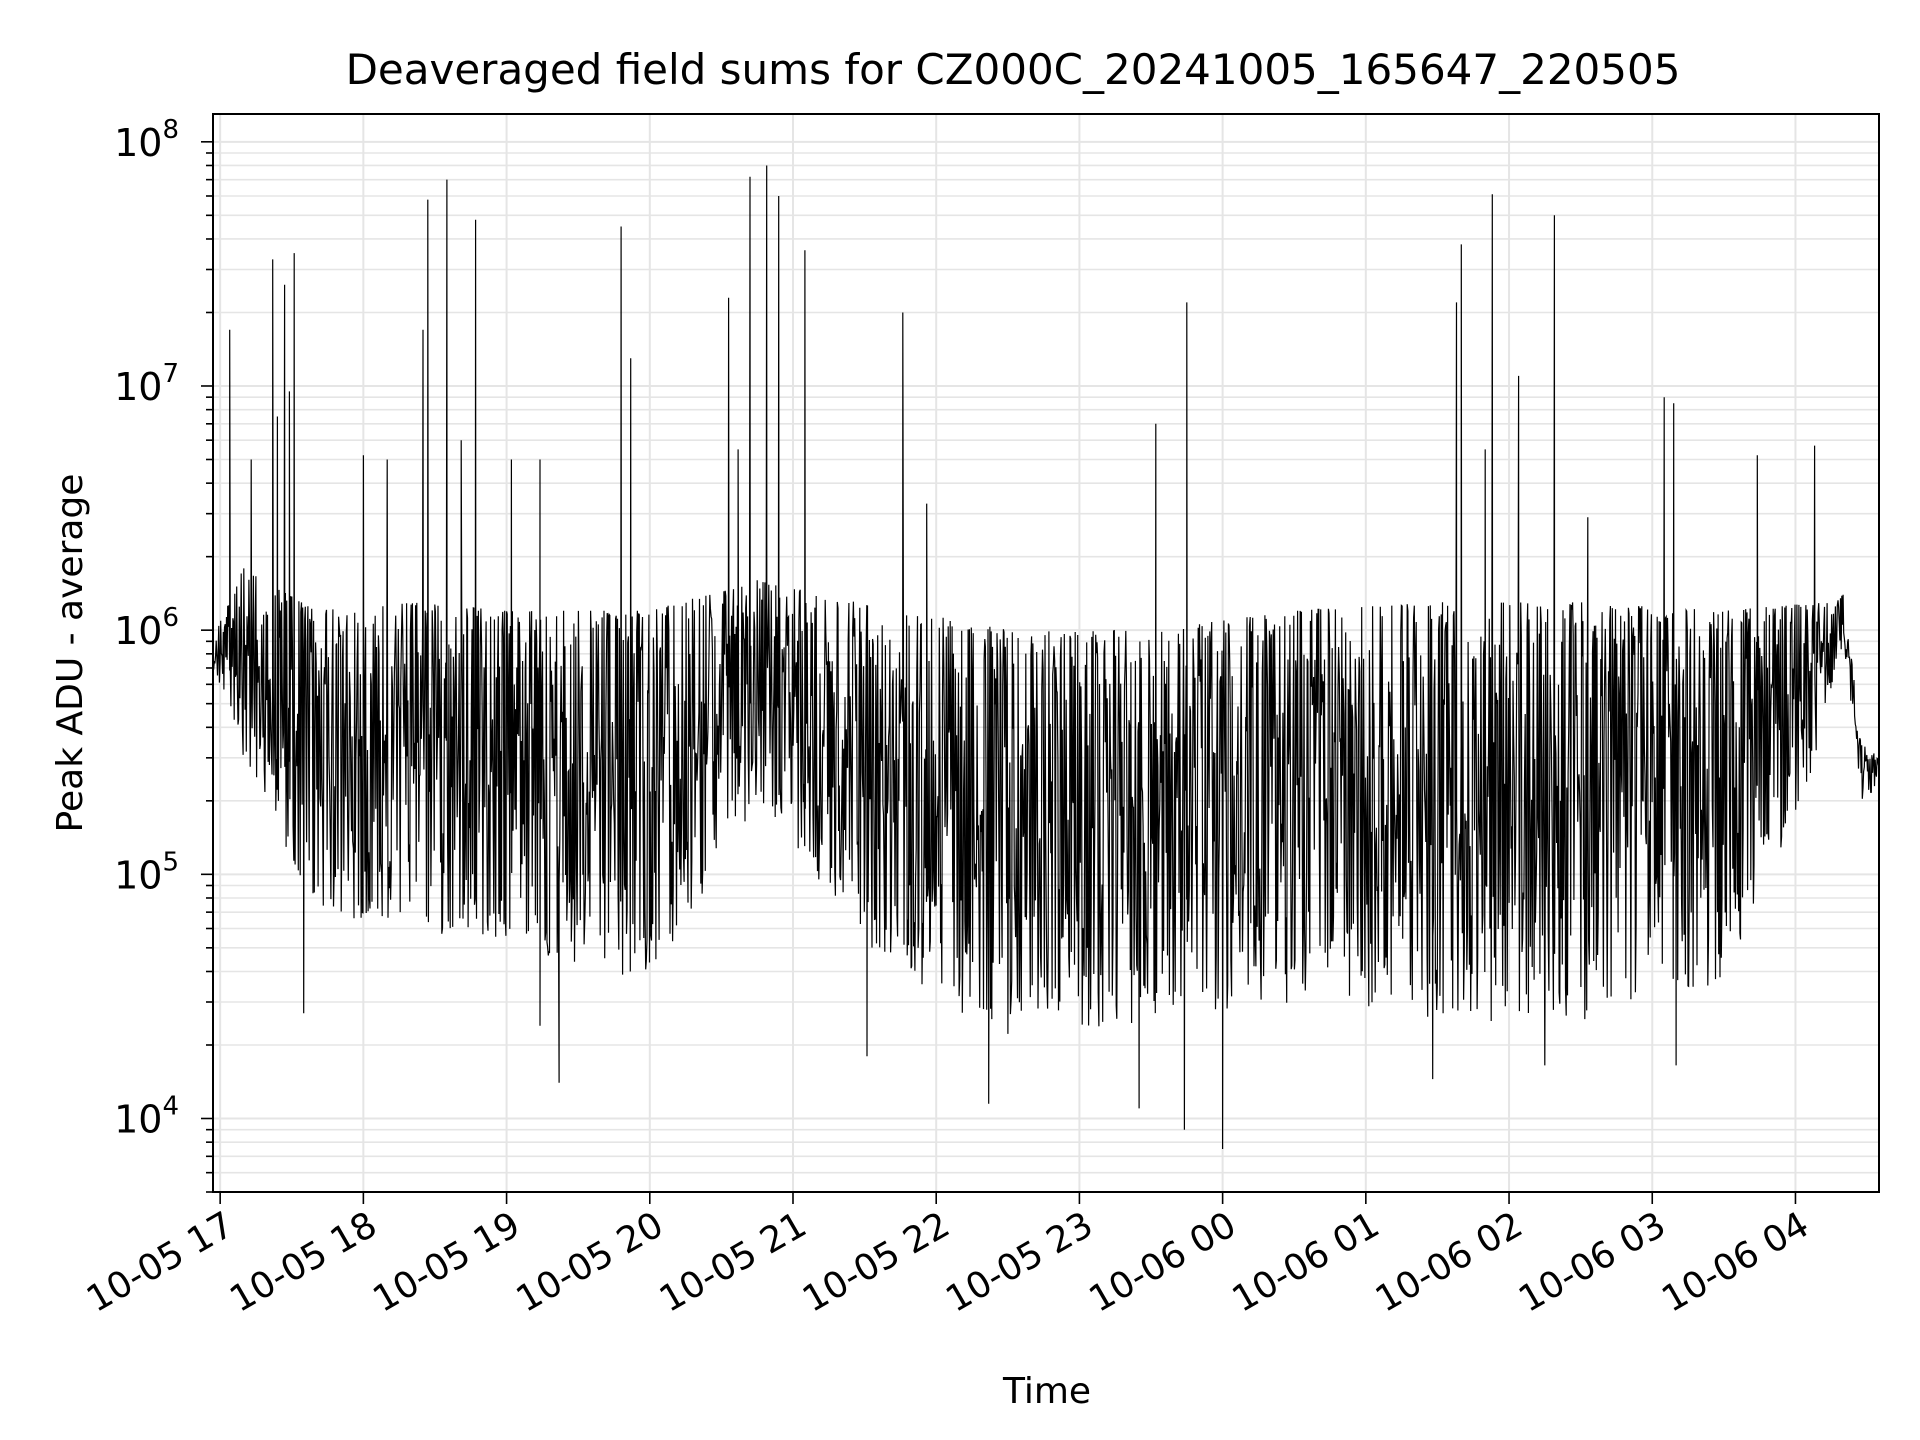  What do you see at coordinates (146, 384) in the screenshot?
I see `y-tick-label: 10⁷` at bounding box center [146, 384].